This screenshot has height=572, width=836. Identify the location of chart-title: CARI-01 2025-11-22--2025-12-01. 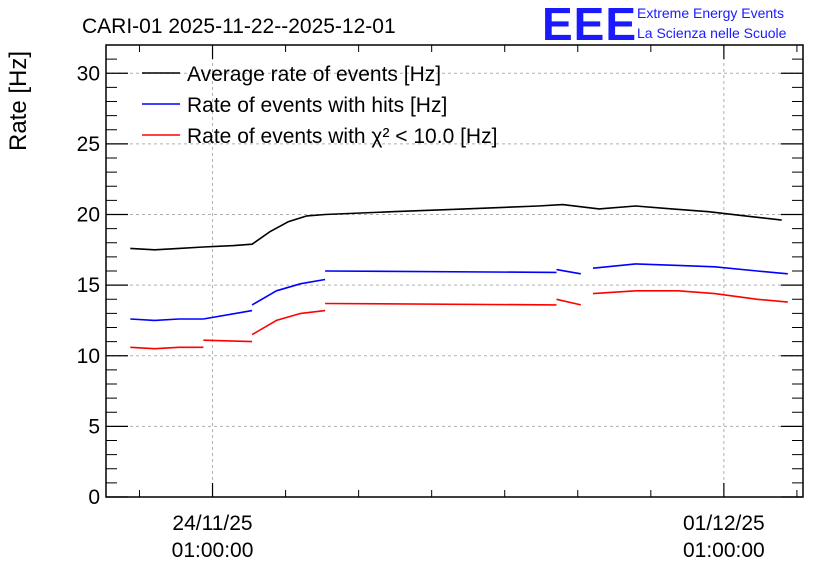
(239, 26).